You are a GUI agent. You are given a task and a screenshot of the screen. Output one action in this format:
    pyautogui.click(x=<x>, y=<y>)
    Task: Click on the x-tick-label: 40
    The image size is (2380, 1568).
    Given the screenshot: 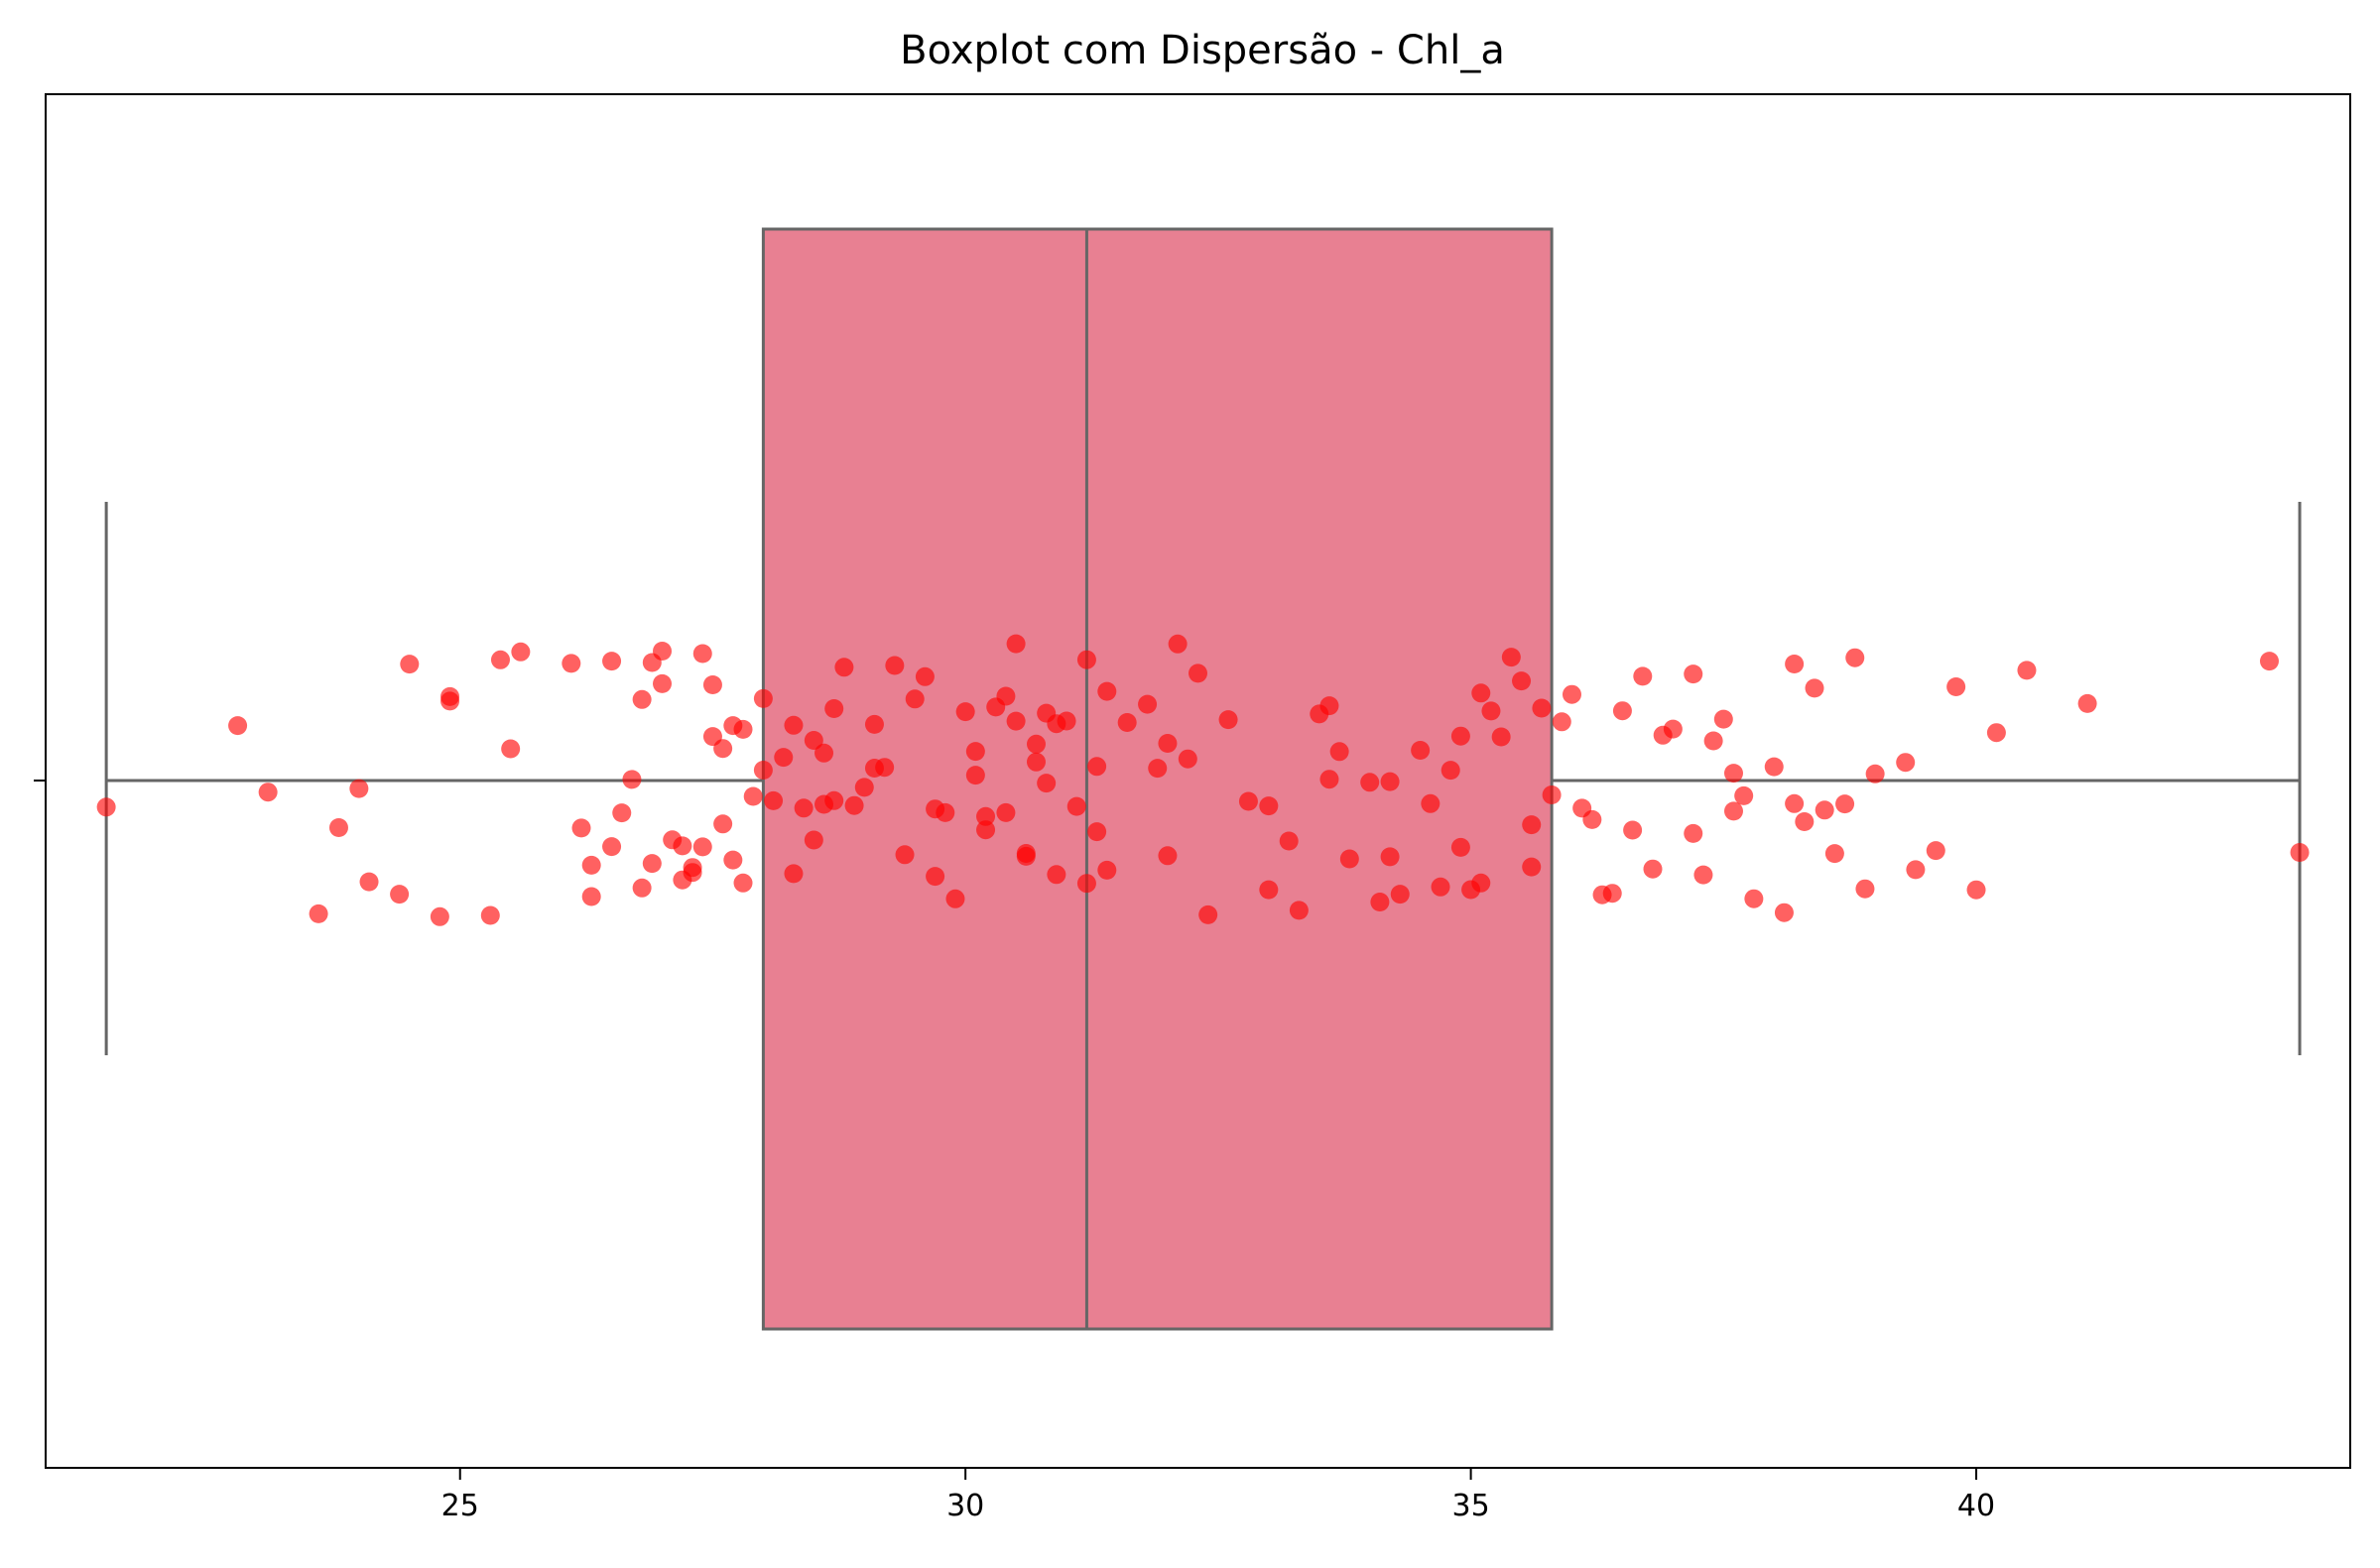 What is the action you would take?
    pyautogui.click(x=1976, y=1506)
    